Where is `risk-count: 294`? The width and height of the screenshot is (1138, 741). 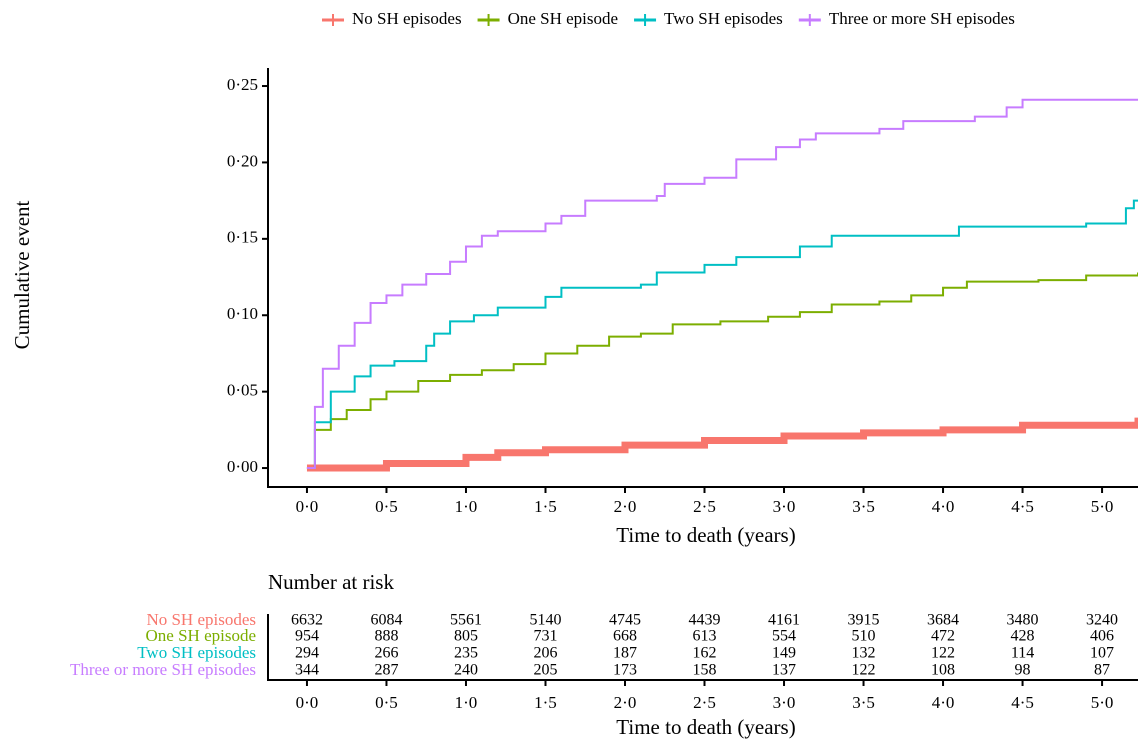 risk-count: 294 is located at coordinates (307, 653).